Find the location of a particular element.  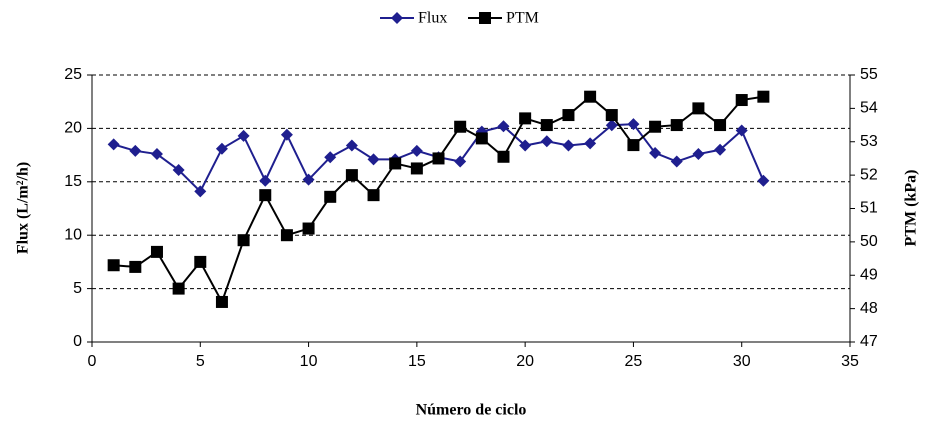

y-tick-label: 20 is located at coordinates (73, 128).